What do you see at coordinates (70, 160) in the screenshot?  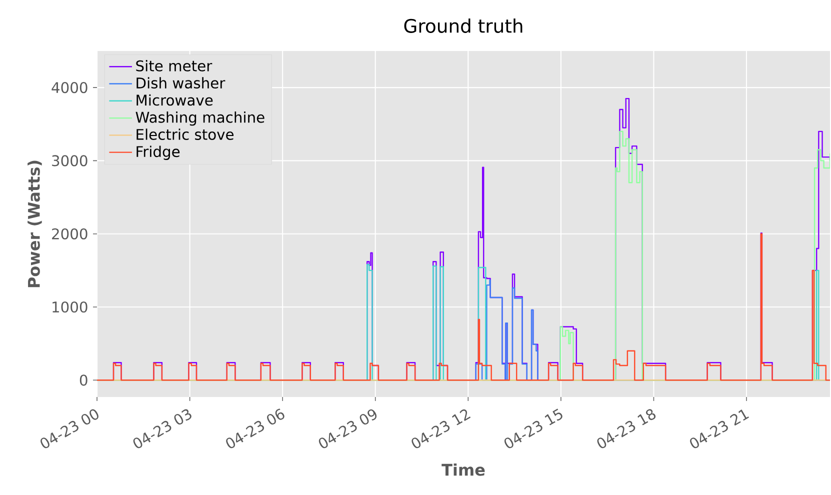 I see `y-tick-label: 3000` at bounding box center [70, 160].